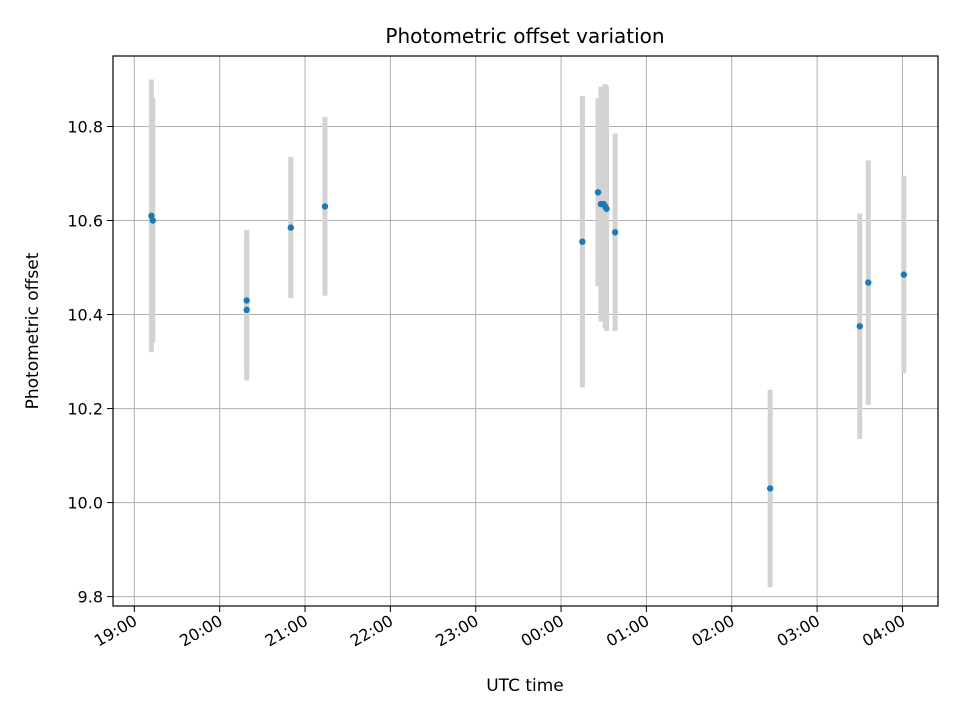  I want to click on x-tick-label: 23:00, so click(456, 631).